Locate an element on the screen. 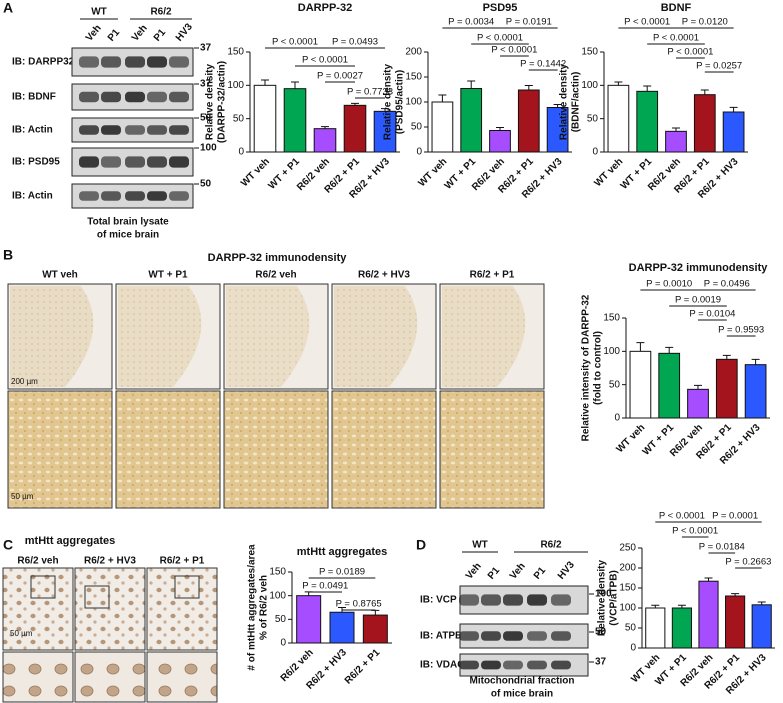 Image resolution: width=783 pixels, height=703 pixels. micrograph-low is located at coordinates (182, 609).